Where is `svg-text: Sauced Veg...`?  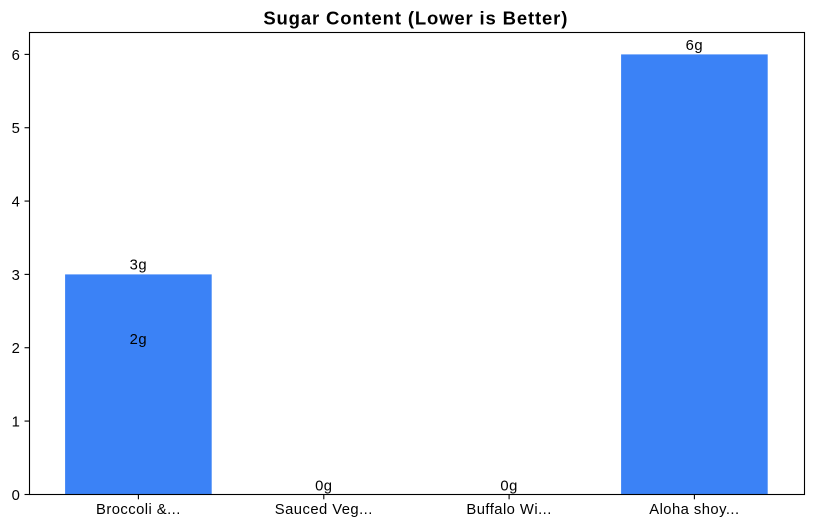
svg-text: Sauced Veg... is located at coordinates (324, 510).